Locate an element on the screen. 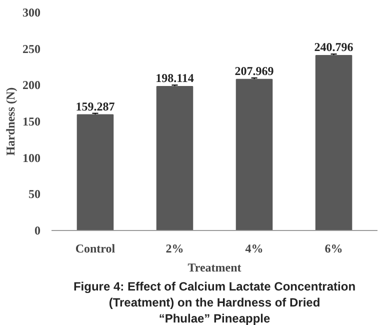 The image size is (392, 325). y-tick-label: 200 is located at coordinates (31, 85).